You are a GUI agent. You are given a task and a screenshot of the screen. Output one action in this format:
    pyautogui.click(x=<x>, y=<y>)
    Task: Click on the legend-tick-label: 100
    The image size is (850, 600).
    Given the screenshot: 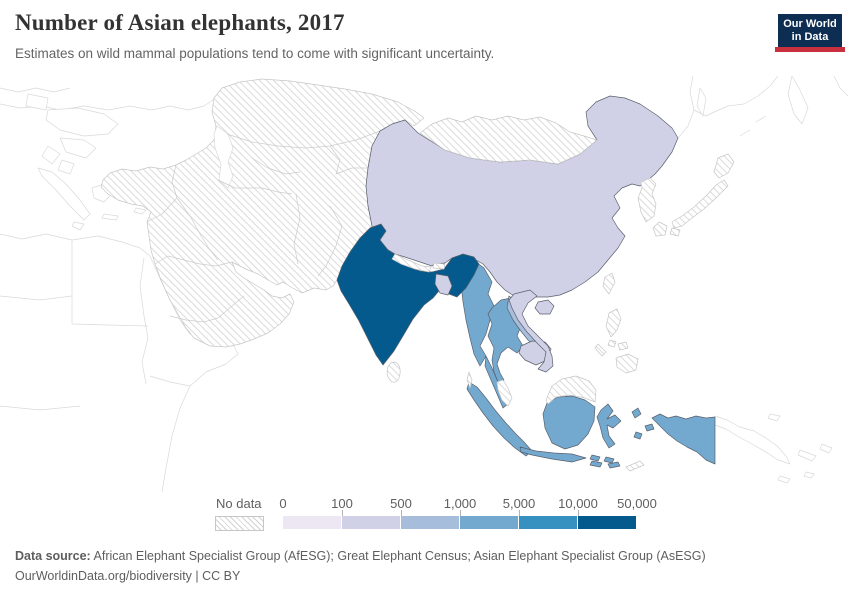 What is the action you would take?
    pyautogui.click(x=342, y=503)
    